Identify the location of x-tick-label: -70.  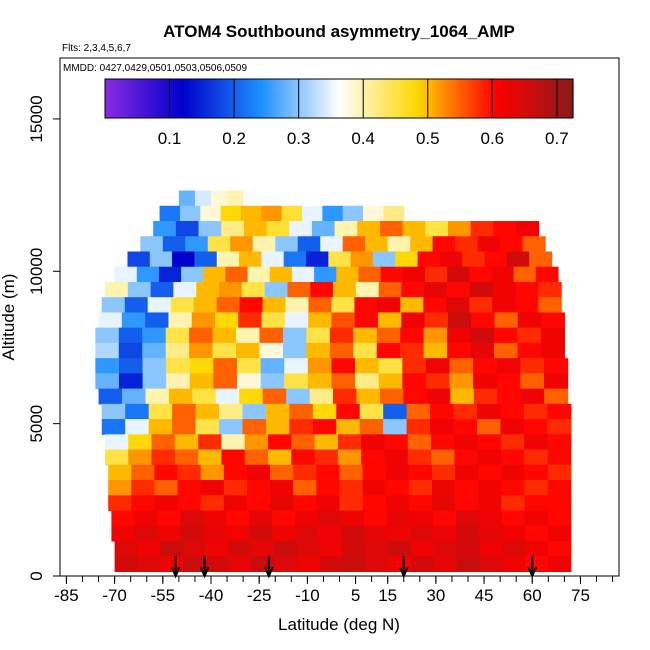
(114, 595).